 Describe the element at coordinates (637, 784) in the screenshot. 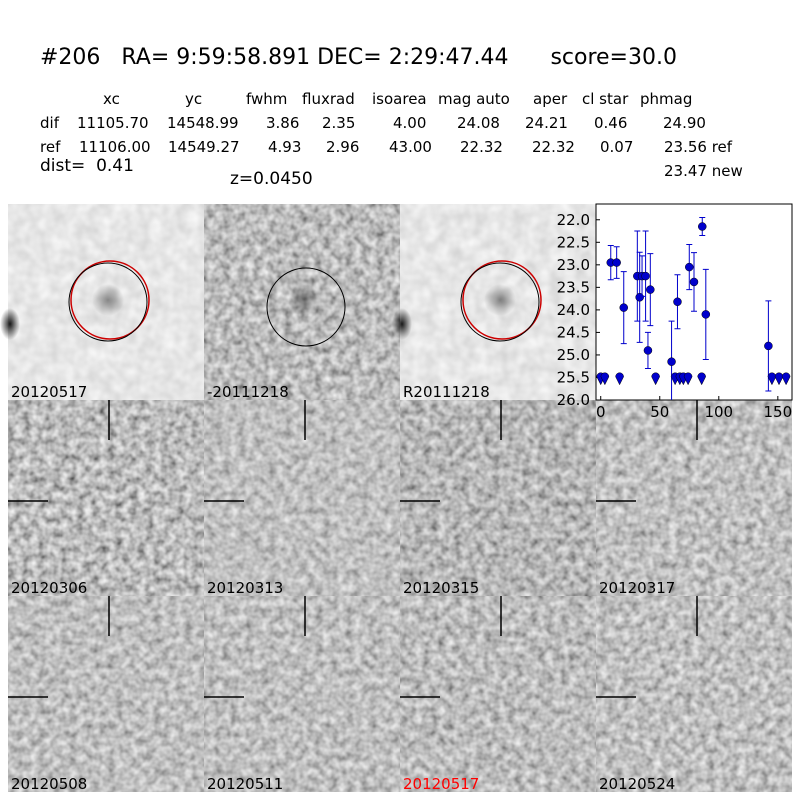

I see `panel-label: 20120524` at that location.